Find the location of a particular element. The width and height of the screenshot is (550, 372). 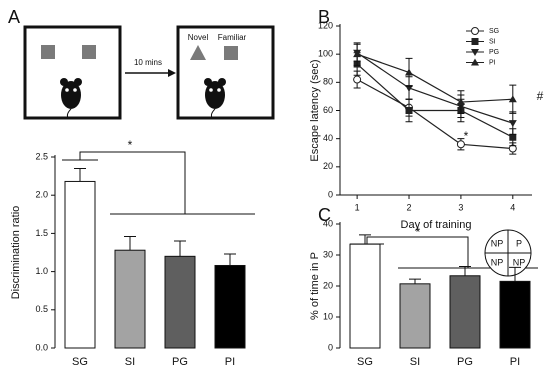

x-tick-label: 2 is located at coordinates (409, 207).